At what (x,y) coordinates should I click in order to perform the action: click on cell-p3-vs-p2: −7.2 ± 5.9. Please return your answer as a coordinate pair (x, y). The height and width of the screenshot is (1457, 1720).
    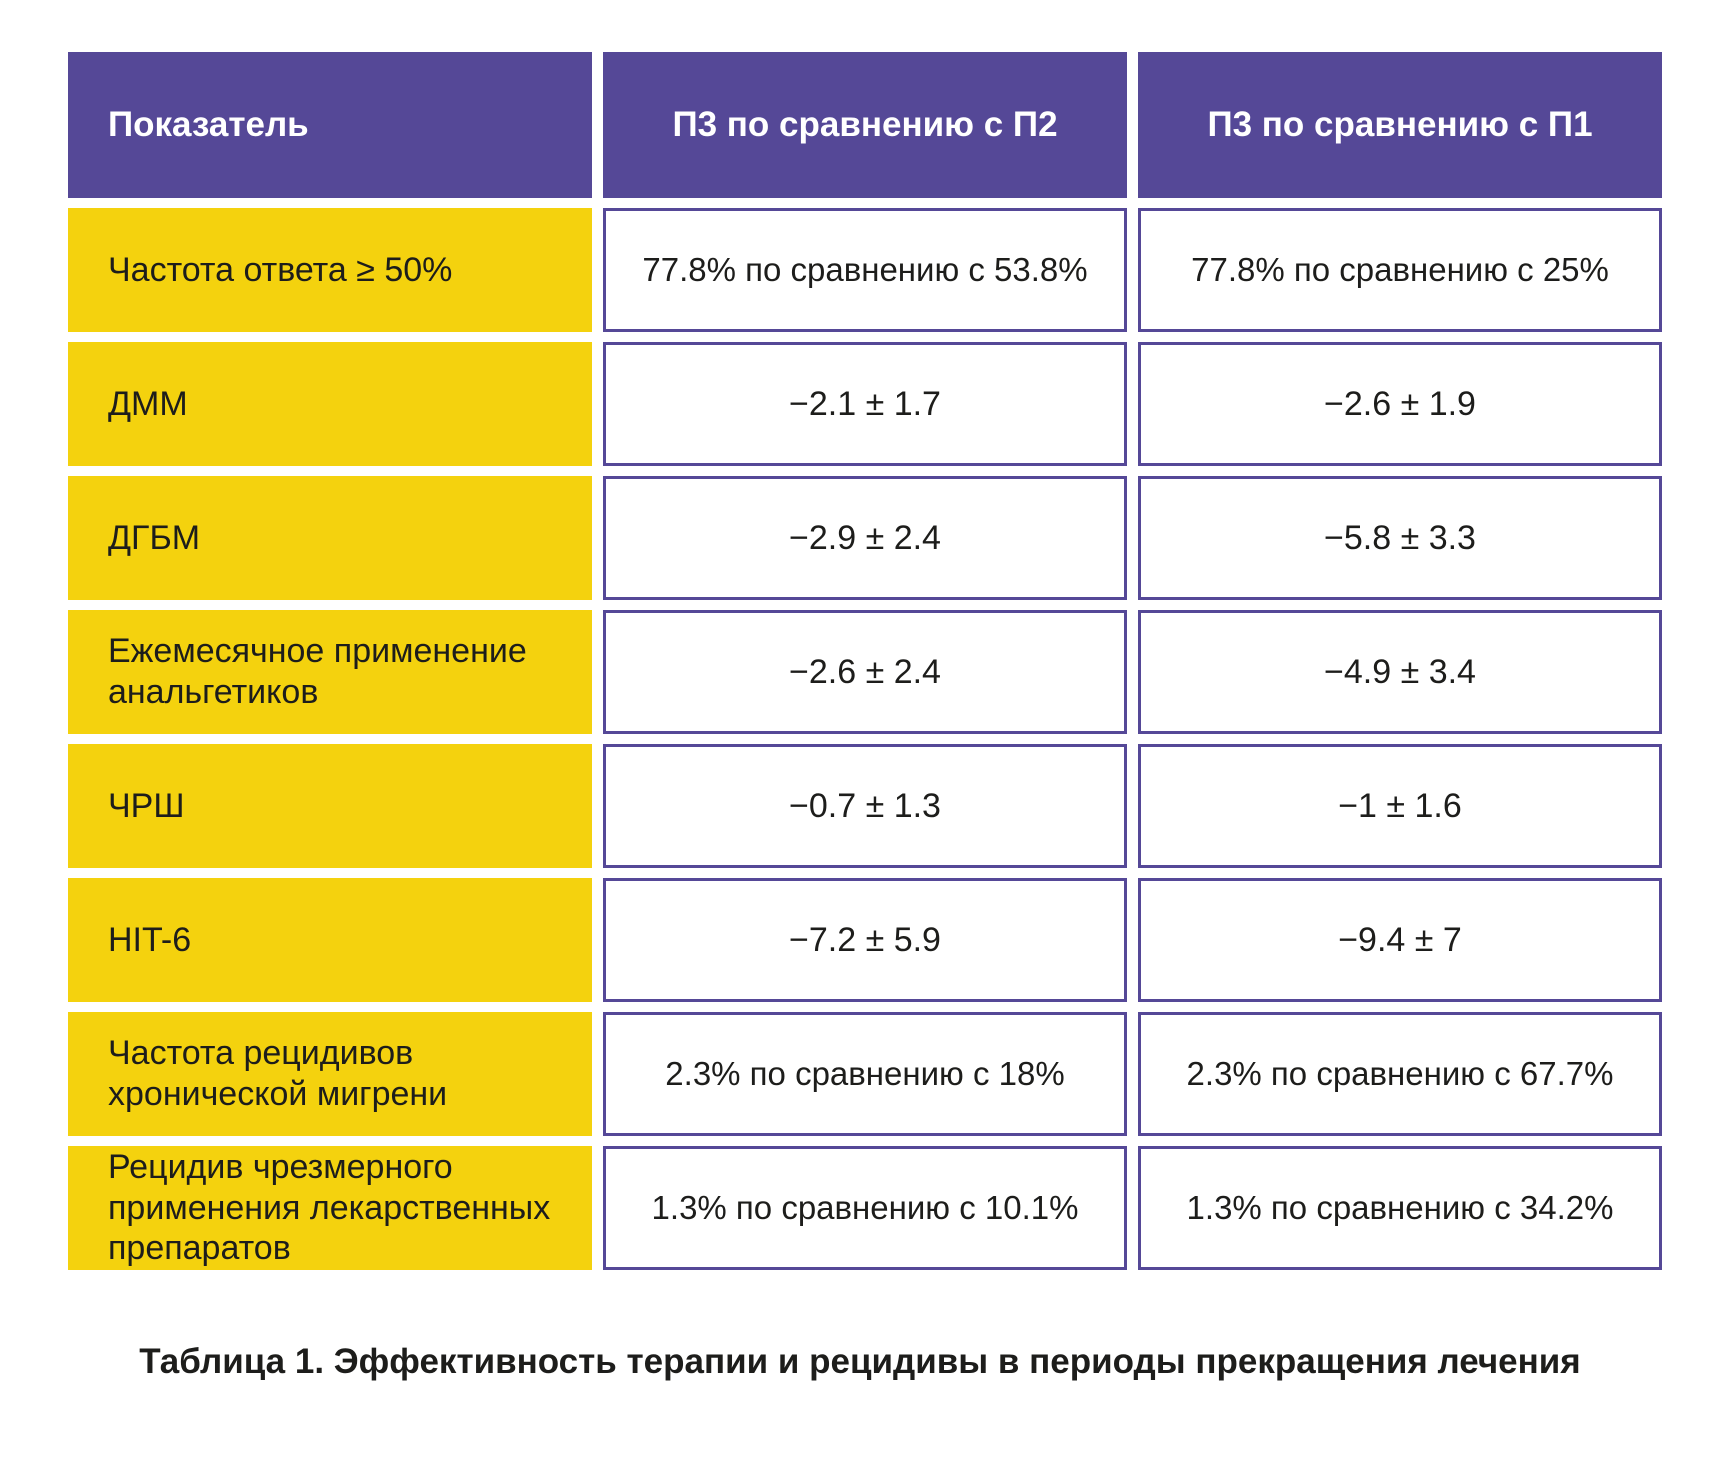
    Looking at the image, I should click on (865, 940).